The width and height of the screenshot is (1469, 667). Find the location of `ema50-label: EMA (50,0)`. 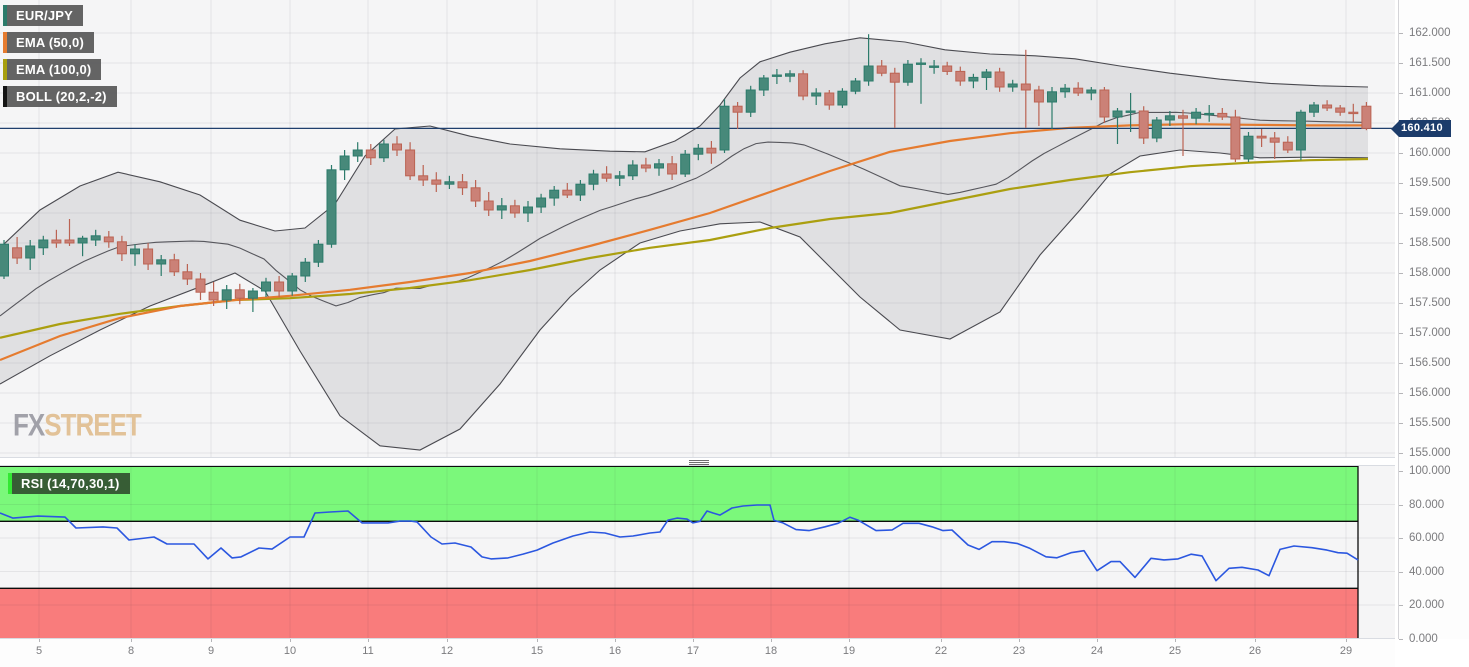

ema50-label: EMA (50,0) is located at coordinates (50, 42).